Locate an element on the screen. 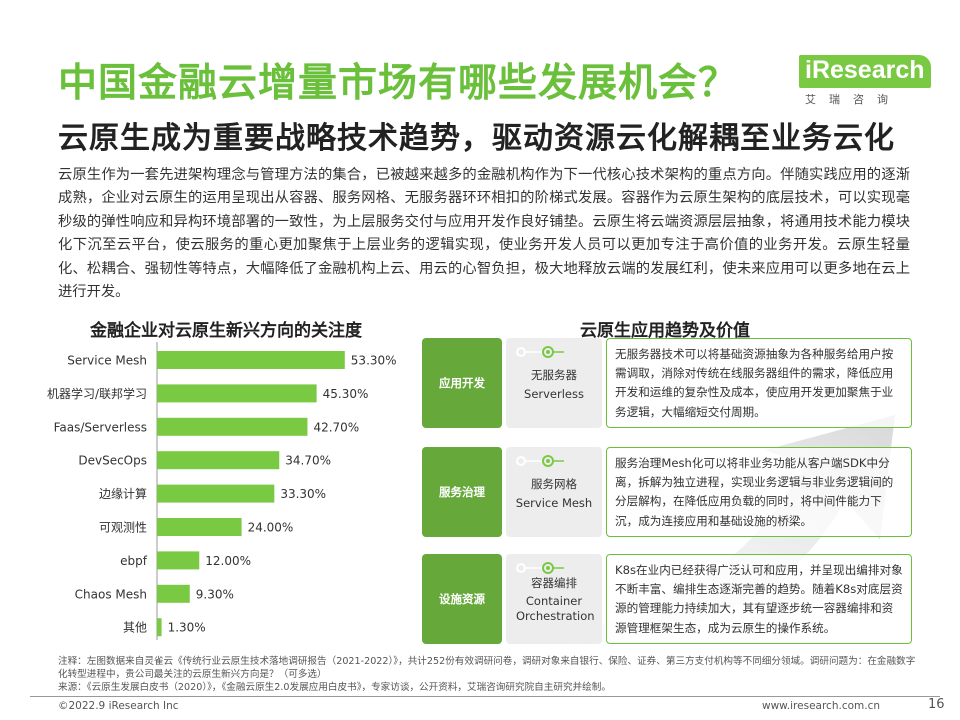  trend-row-label: 服务治理 is located at coordinates (462, 492).